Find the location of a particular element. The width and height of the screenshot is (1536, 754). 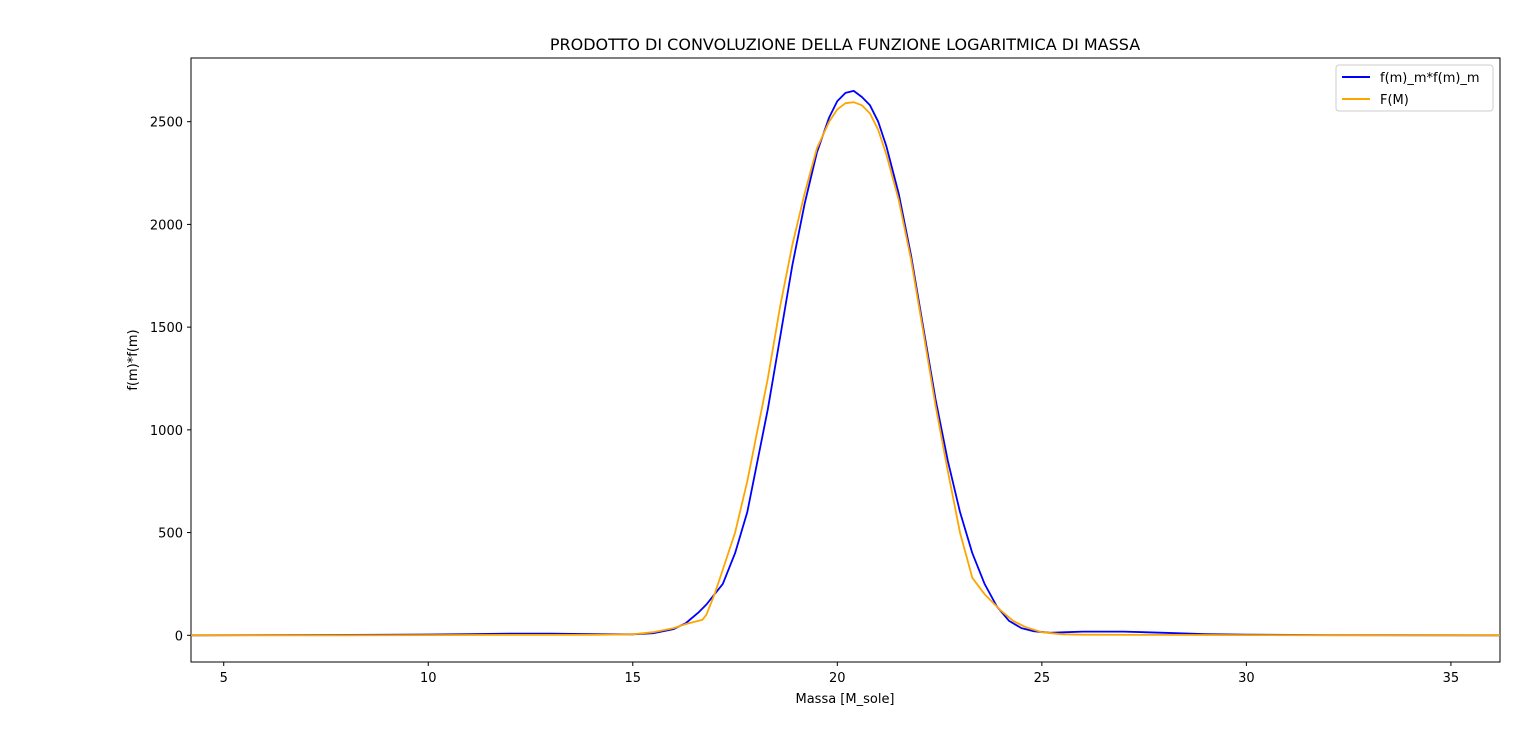

y-axis-ticks: 0 500 1000 1500 2000 2500 is located at coordinates (170, 380).